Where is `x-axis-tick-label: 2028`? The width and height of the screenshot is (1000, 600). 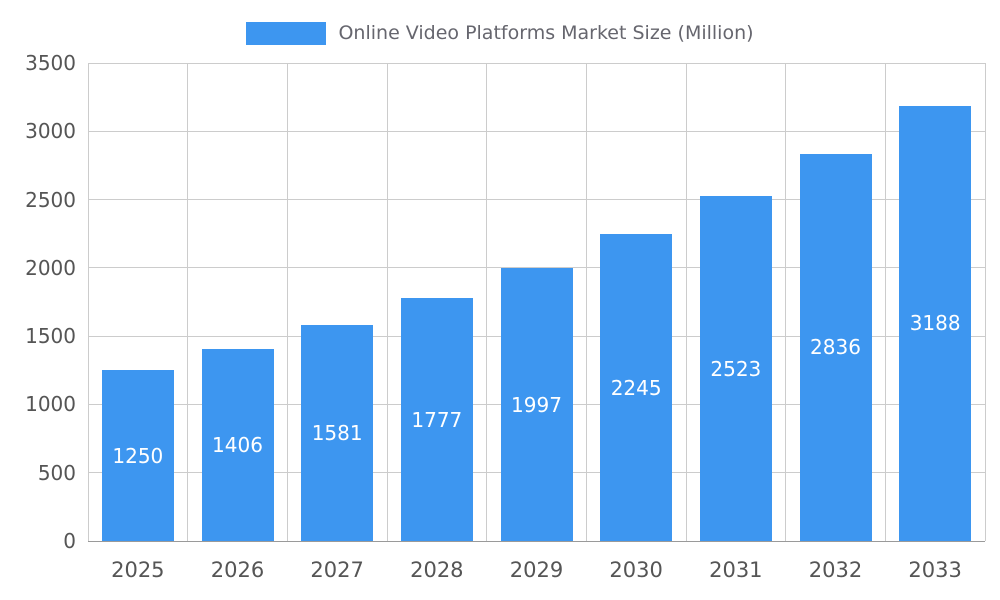 x-axis-tick-label: 2028 is located at coordinates (437, 570).